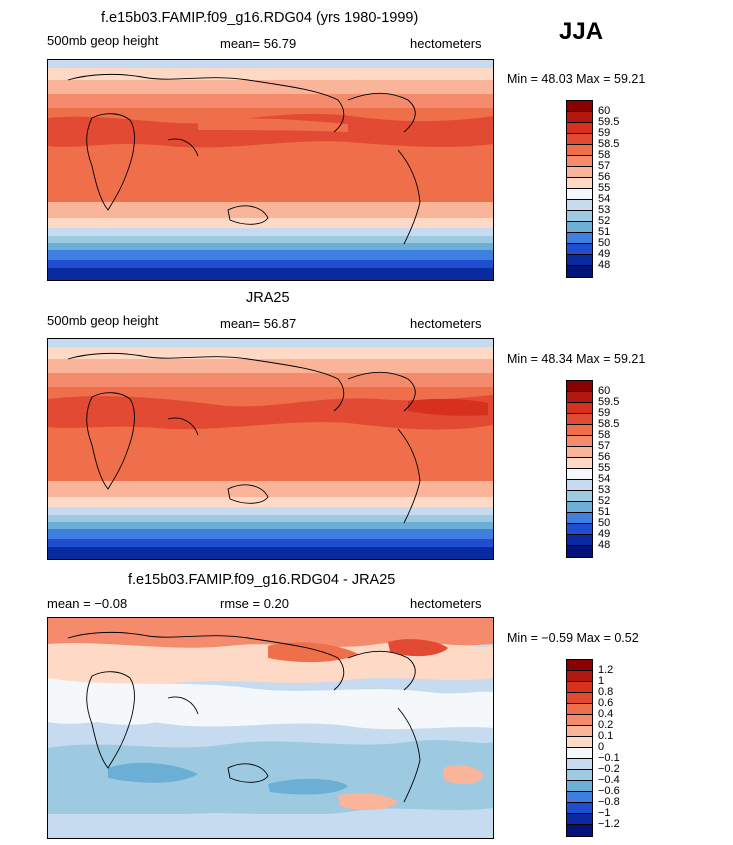 The width and height of the screenshot is (733, 845). What do you see at coordinates (258, 43) in the screenshot?
I see `panel1-center-label: mean= 56.79` at bounding box center [258, 43].